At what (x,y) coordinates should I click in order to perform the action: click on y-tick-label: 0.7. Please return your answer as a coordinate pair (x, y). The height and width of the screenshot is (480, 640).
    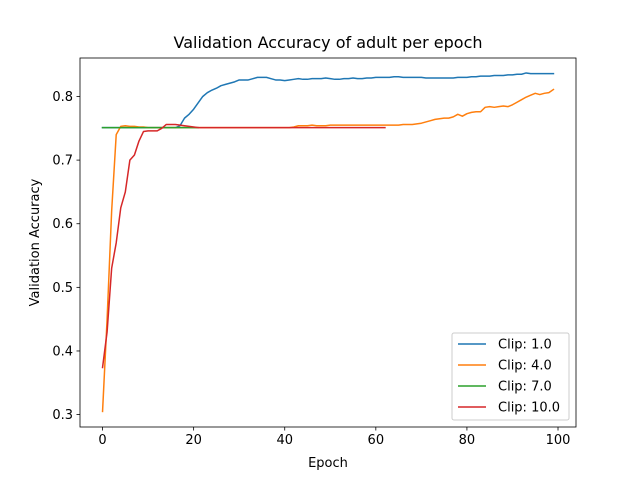
    Looking at the image, I should click on (62, 161).